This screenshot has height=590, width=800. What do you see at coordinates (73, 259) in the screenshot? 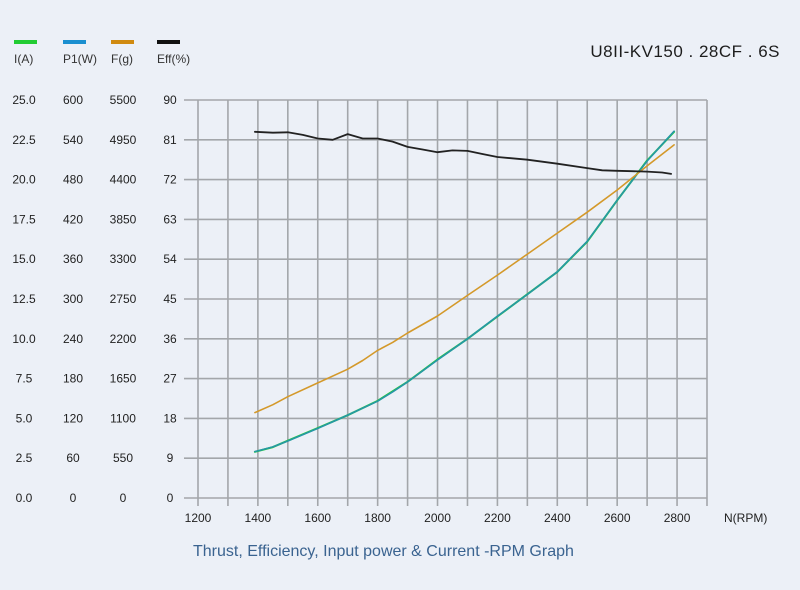
I see `y-tick-label: 360` at bounding box center [73, 259].